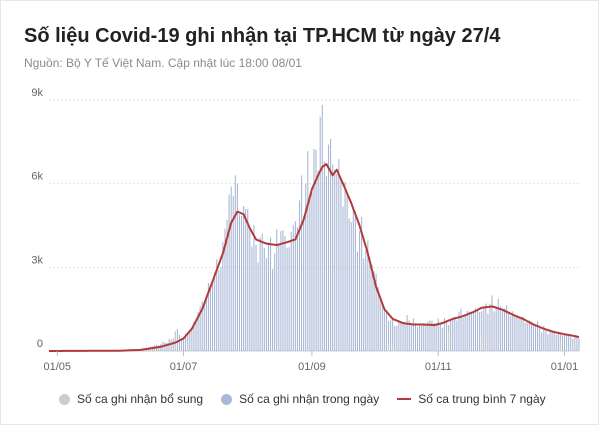 The height and width of the screenshot is (426, 599). What do you see at coordinates (140, 399) in the screenshot?
I see `legend-label-supplementary: Số ca ghi nhận bổ sung` at bounding box center [140, 399].